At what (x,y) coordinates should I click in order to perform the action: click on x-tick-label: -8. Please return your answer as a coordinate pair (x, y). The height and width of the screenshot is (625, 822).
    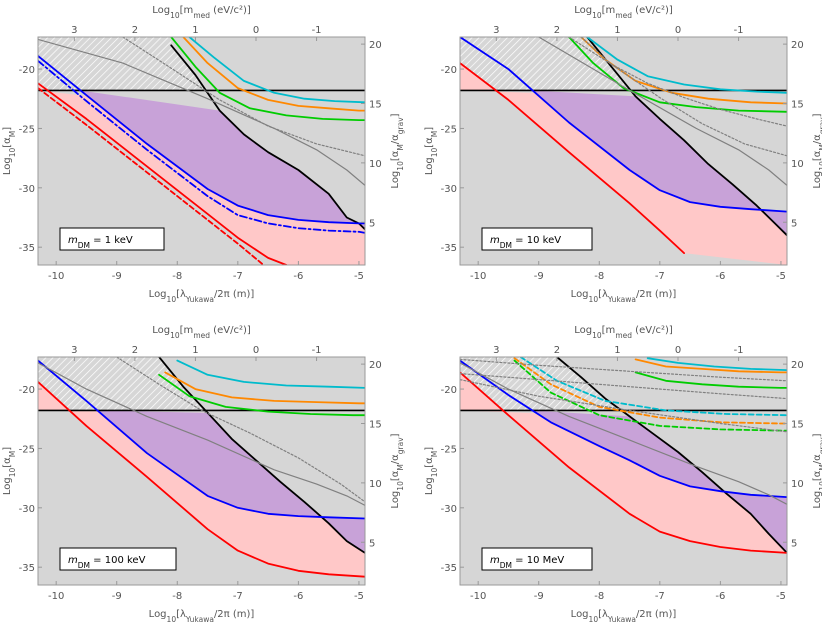
    Looking at the image, I should click on (177, 596).